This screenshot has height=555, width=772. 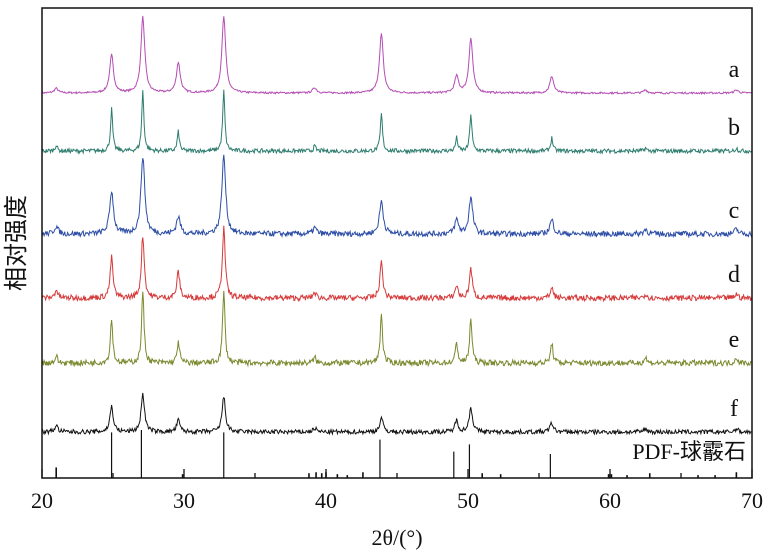 What do you see at coordinates (734, 70) in the screenshot?
I see `series-label-a: a` at bounding box center [734, 70].